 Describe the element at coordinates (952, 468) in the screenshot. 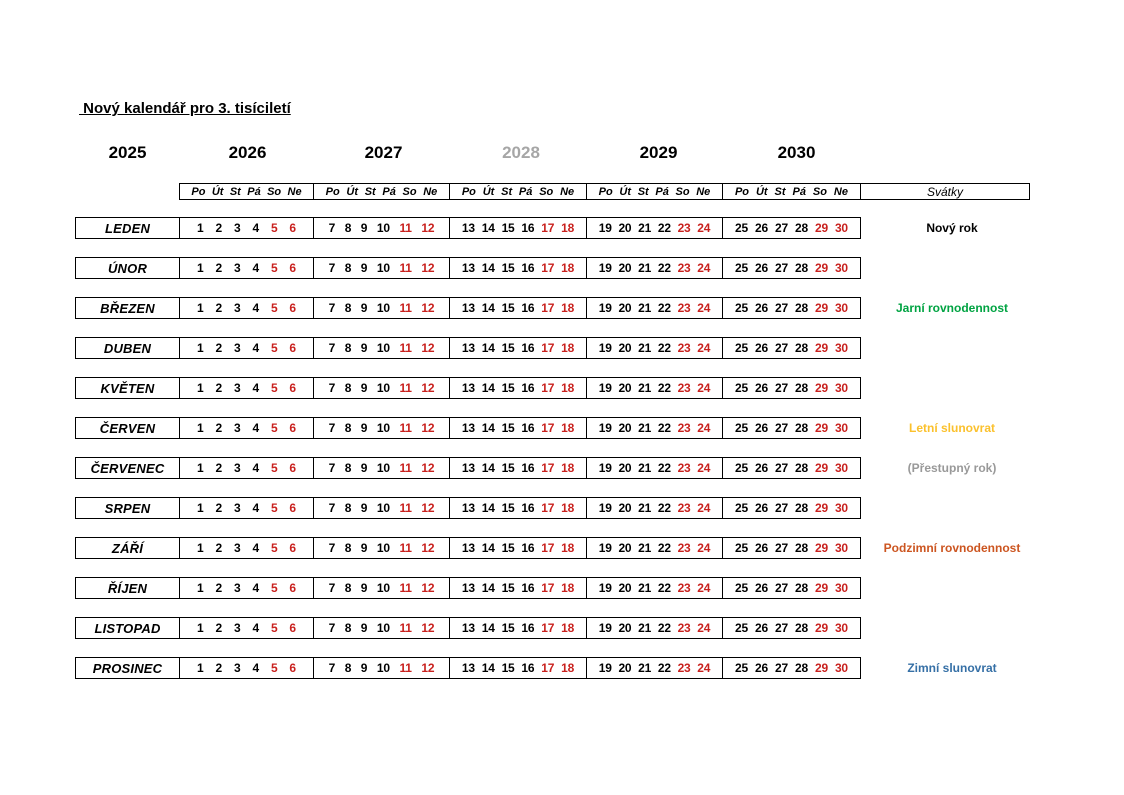

I see `holiday-label: (Přestupný rok)` at that location.